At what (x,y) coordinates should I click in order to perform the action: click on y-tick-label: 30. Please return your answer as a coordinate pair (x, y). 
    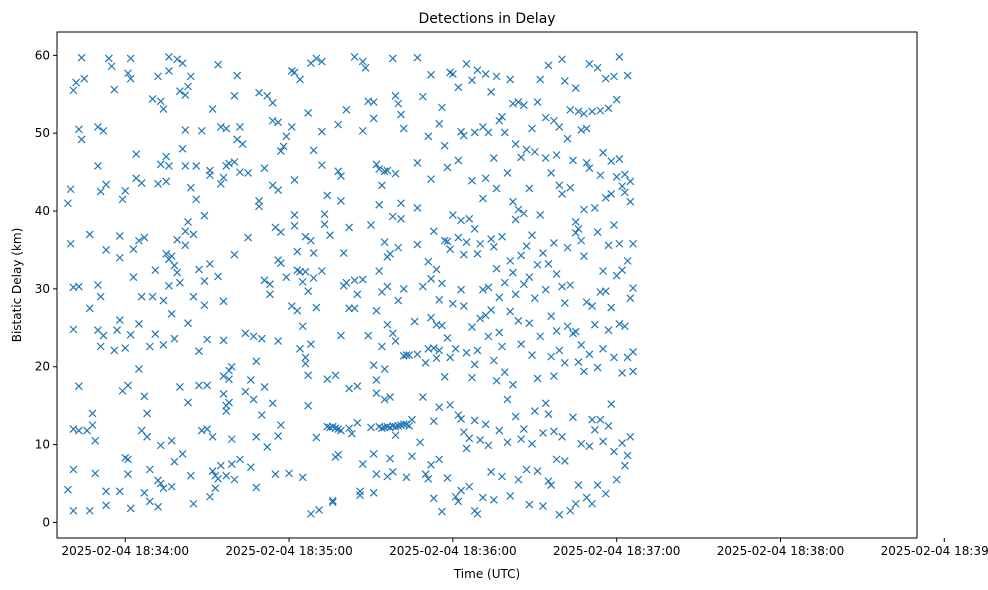
    Looking at the image, I should click on (42, 289).